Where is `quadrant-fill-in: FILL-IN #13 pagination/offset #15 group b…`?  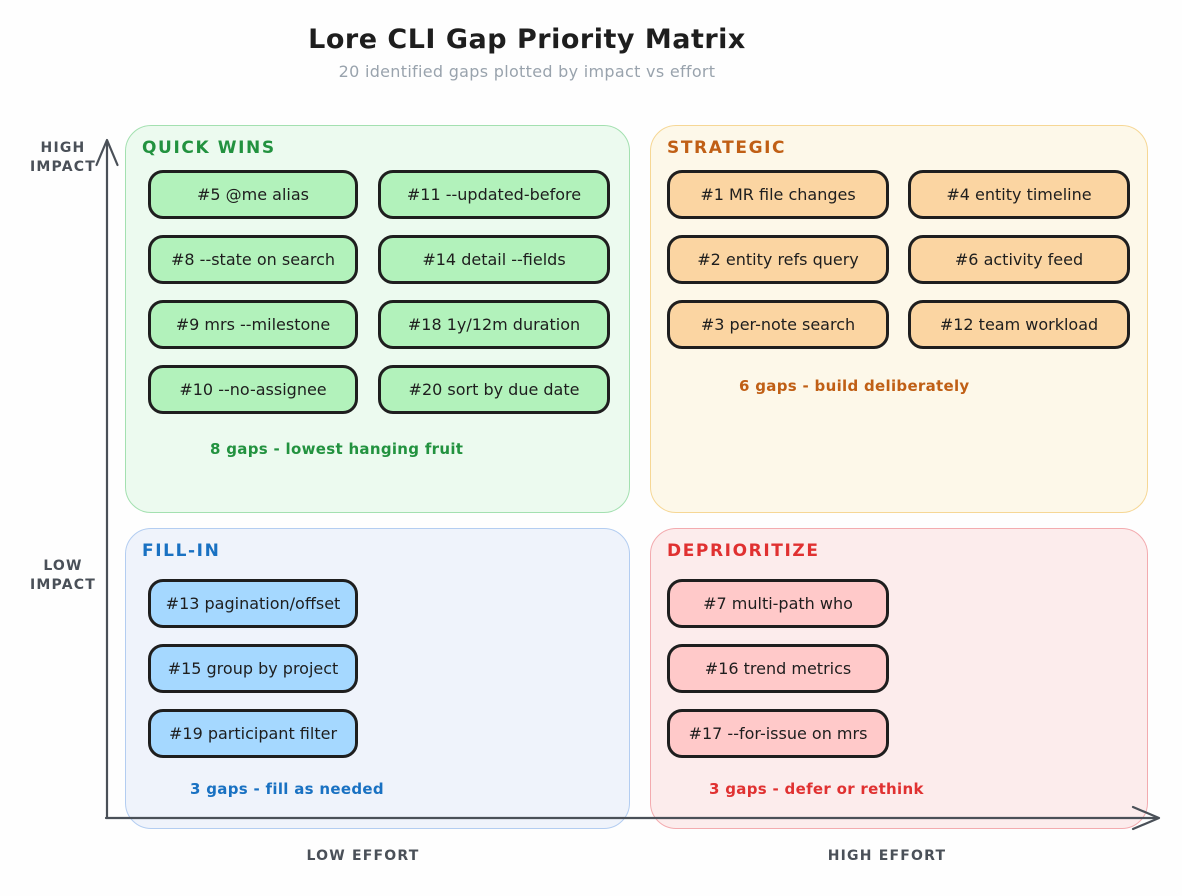 quadrant-fill-in: FILL-IN #13 pagination/offset #15 group b… is located at coordinates (377, 678).